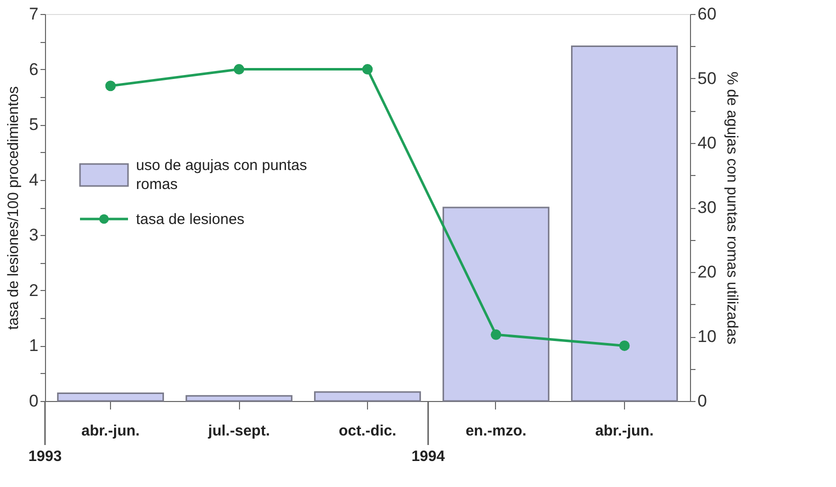 The width and height of the screenshot is (836, 487). I want to click on y2-axis-title: % de agujas con puntas romas utilizadas, so click(731, 208).